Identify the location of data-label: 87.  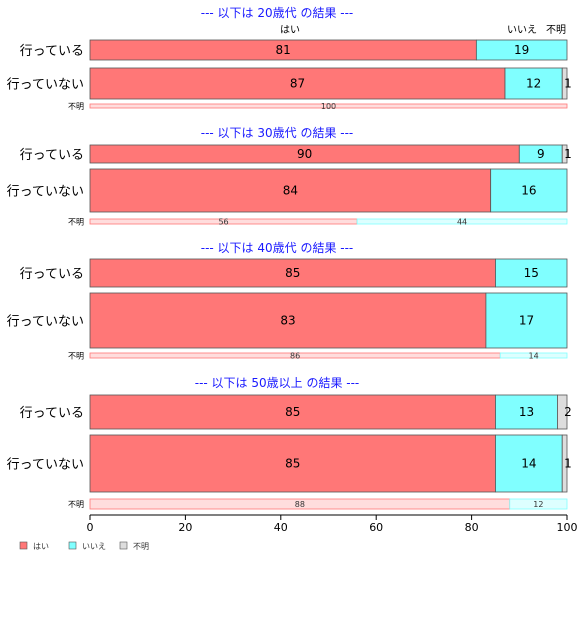
(297, 84).